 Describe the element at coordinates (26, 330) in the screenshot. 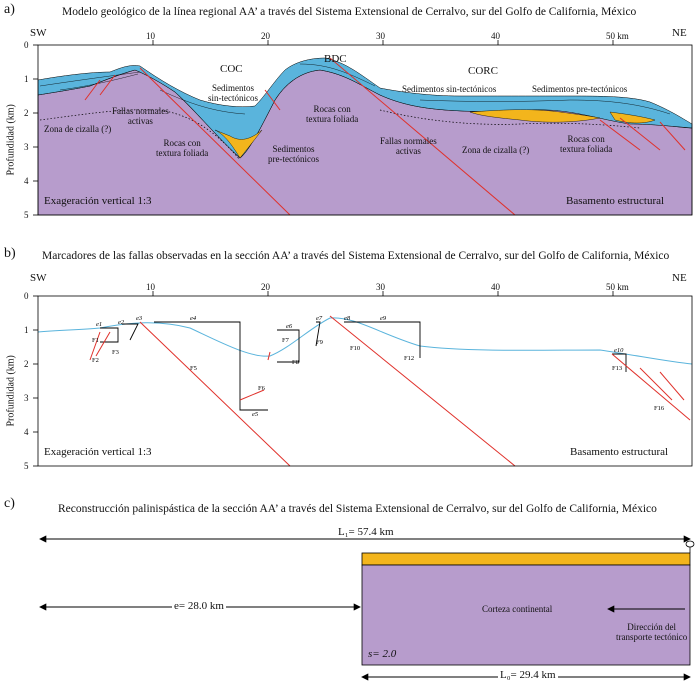

I see `panel-b-ytick-1: 1` at that location.